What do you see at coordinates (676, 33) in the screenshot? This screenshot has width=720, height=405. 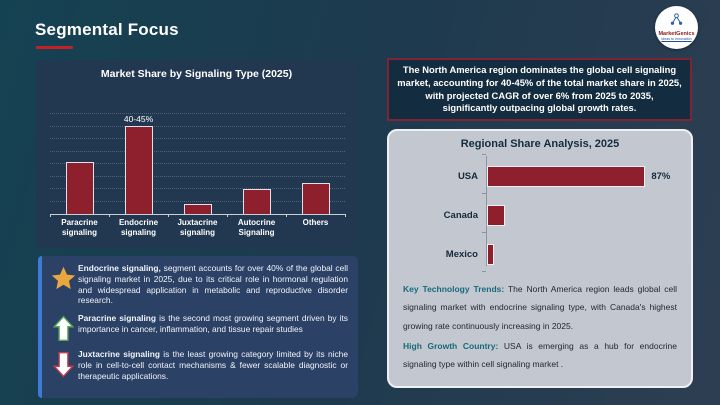 I see `brand-name: MarketGenics` at bounding box center [676, 33].